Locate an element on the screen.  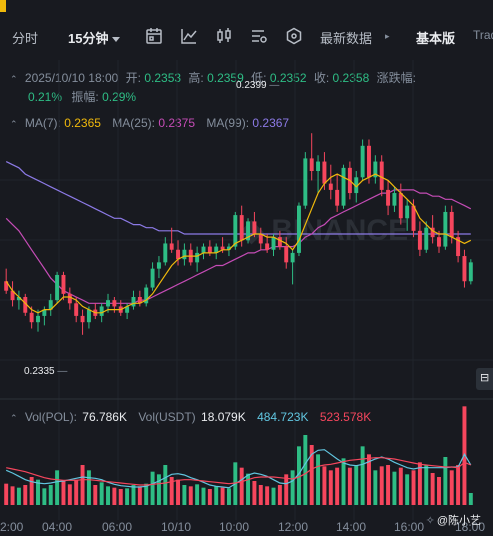
panel-toggle-icon: ⊟ is located at coordinates (485, 378).